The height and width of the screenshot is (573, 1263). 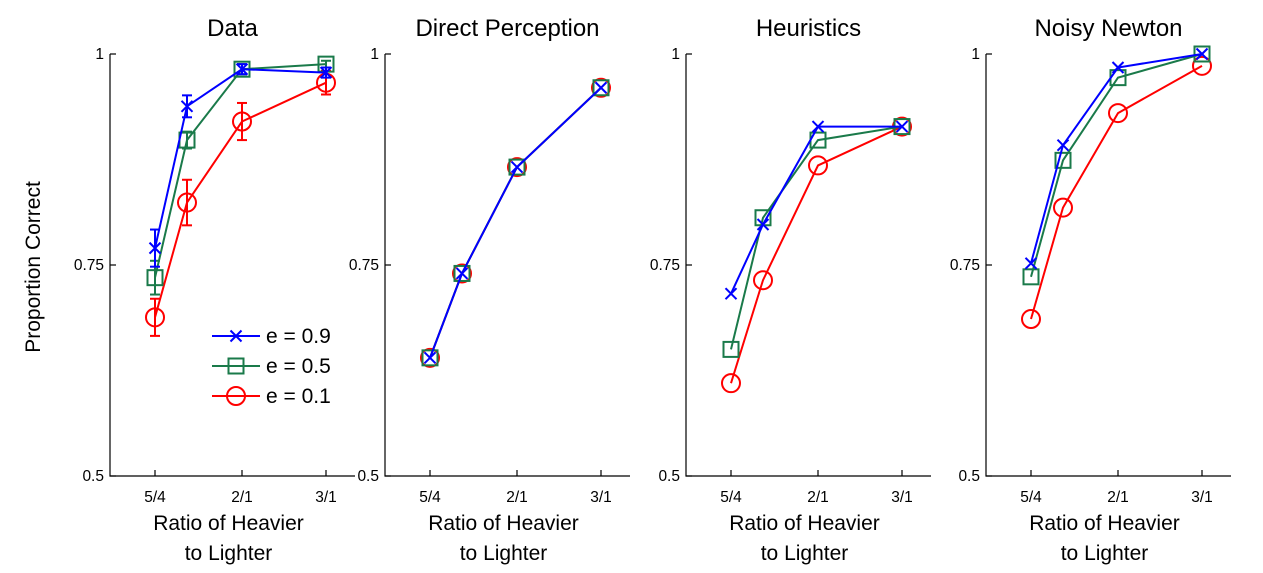 What do you see at coordinates (298, 396) in the screenshot?
I see `legend-label: e = 0.1` at bounding box center [298, 396].